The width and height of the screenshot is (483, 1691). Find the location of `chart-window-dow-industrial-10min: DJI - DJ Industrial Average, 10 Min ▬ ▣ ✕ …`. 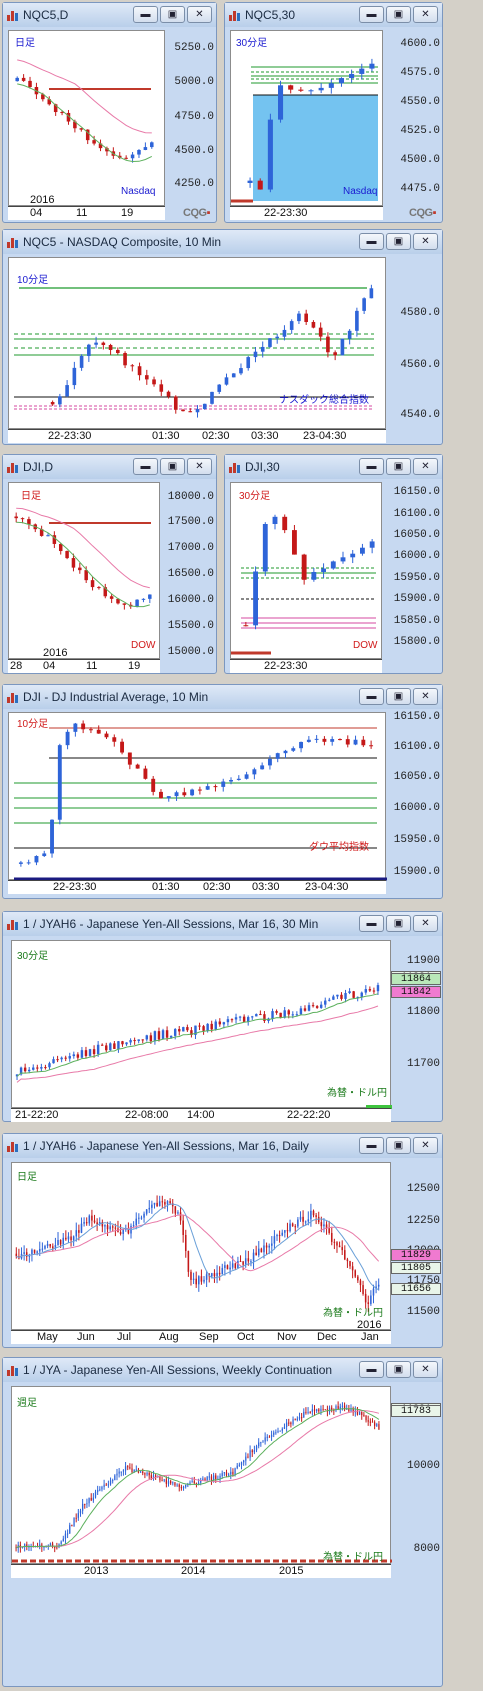

chart-window-dow-industrial-10min: DJI - DJ Industrial Average, 10 Min ▬ ▣ ✕ … is located at coordinates (222, 791).